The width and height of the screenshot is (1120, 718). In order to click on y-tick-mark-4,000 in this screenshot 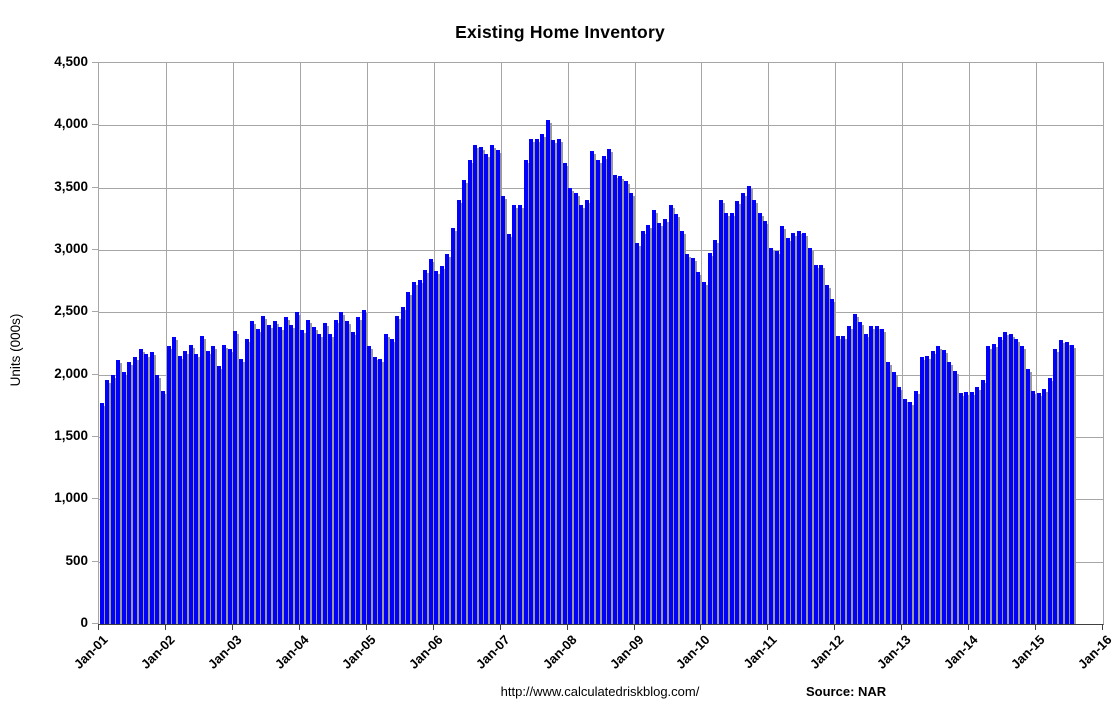, I will do `click(95, 125)`.